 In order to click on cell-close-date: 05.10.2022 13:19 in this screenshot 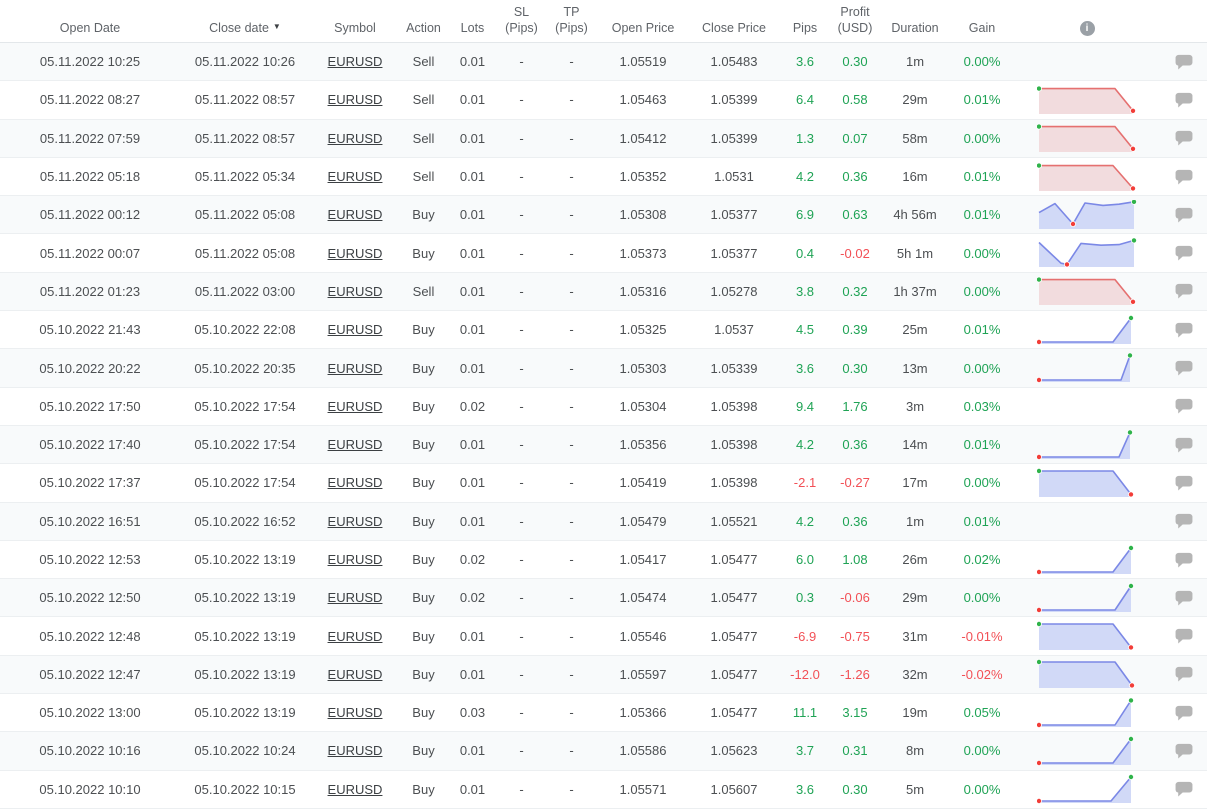, I will do `click(245, 713)`.